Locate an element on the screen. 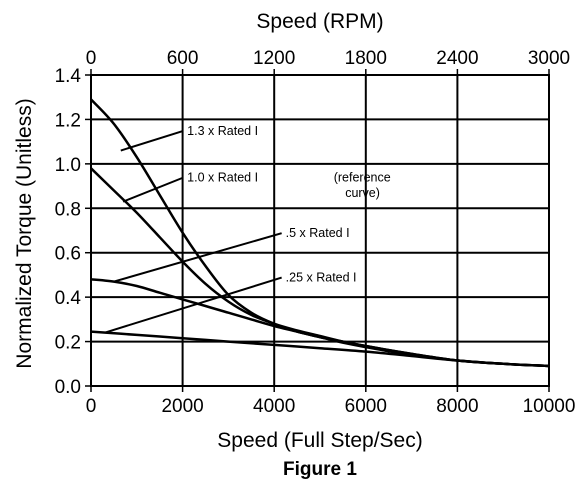 This screenshot has height=487, width=586. y-tick-label: 0.4 is located at coordinates (68, 298).